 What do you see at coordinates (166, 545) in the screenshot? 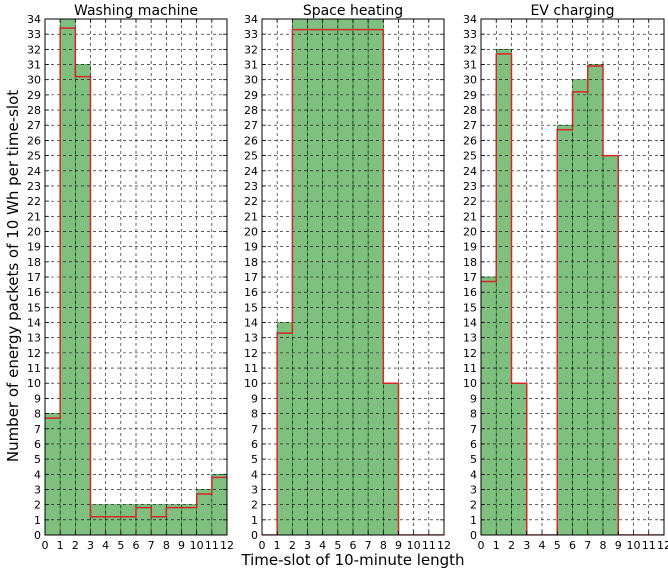
I see `x-tick-label: 8` at bounding box center [166, 545].